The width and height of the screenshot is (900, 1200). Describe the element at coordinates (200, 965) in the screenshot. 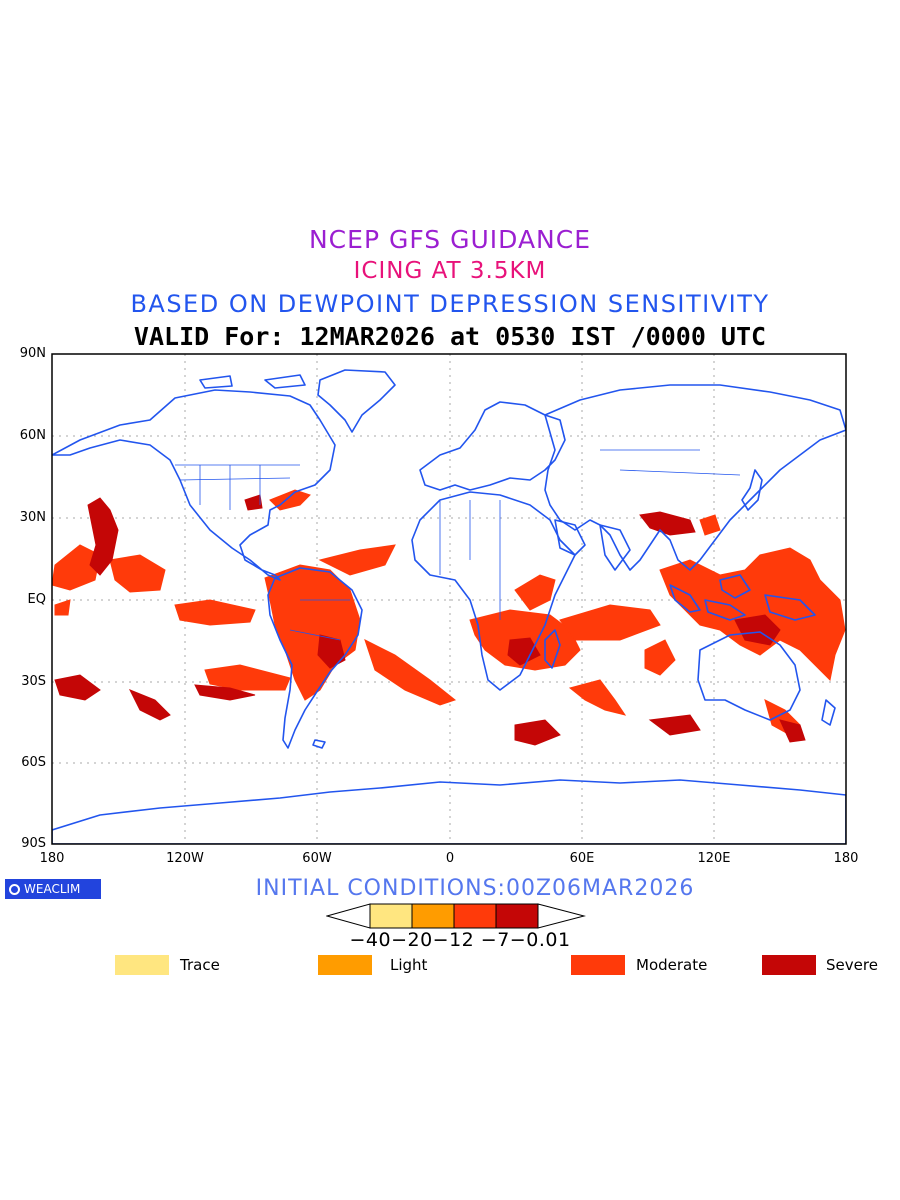

I see `legend-label-trace: Trace` at that location.